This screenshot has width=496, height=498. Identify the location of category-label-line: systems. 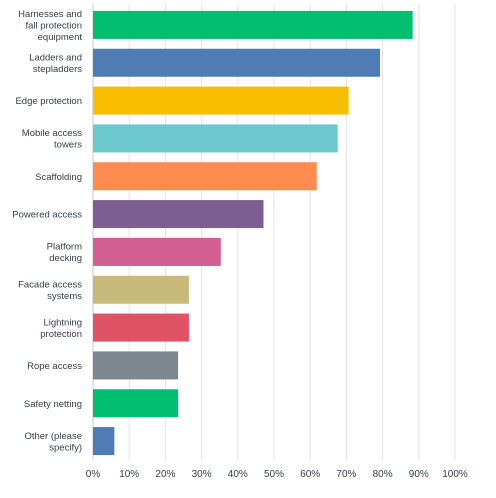
(64, 296).